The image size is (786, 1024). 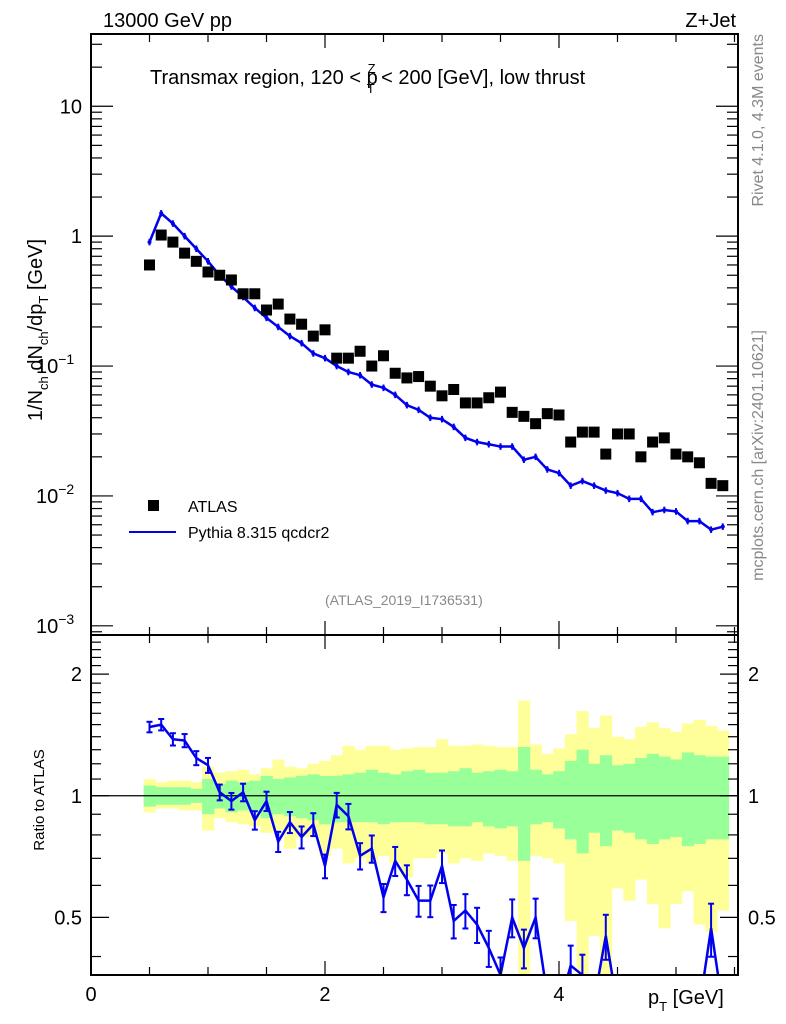 What do you see at coordinates (153, 505) in the screenshot?
I see `legend-atlas-marker` at bounding box center [153, 505].